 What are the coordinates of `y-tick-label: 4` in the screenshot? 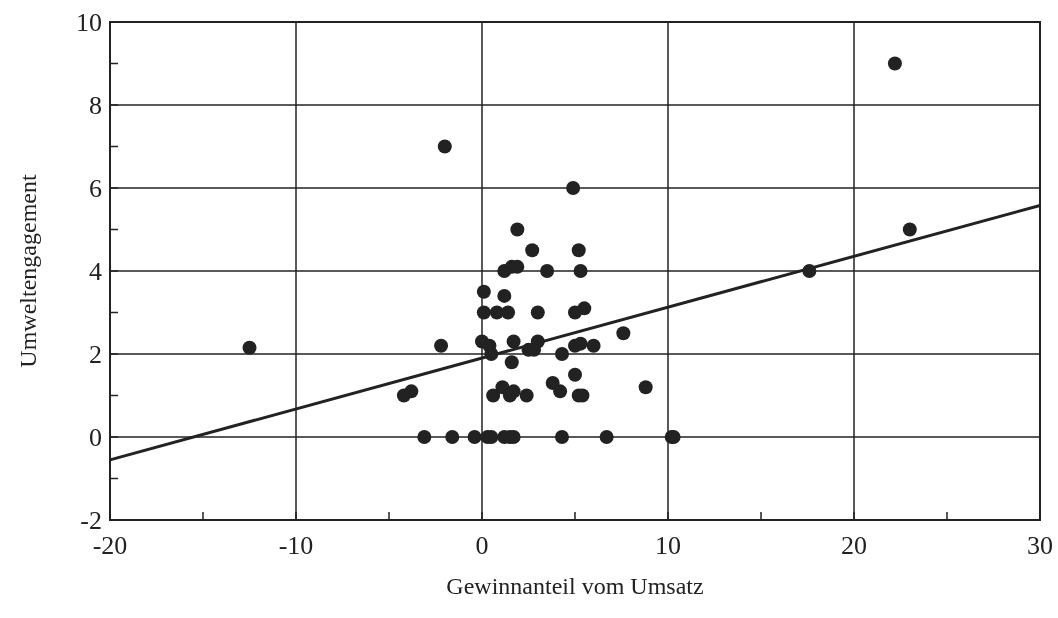 It's located at (95, 272).